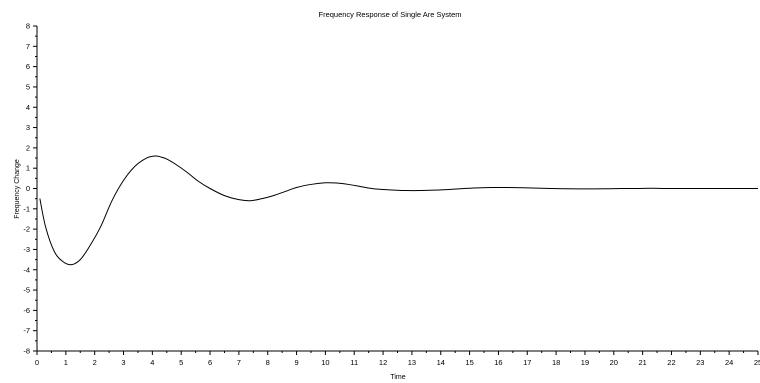 Image resolution: width=760 pixels, height=383 pixels. What do you see at coordinates (469, 362) in the screenshot?
I see `x-tick-label: 15` at bounding box center [469, 362].